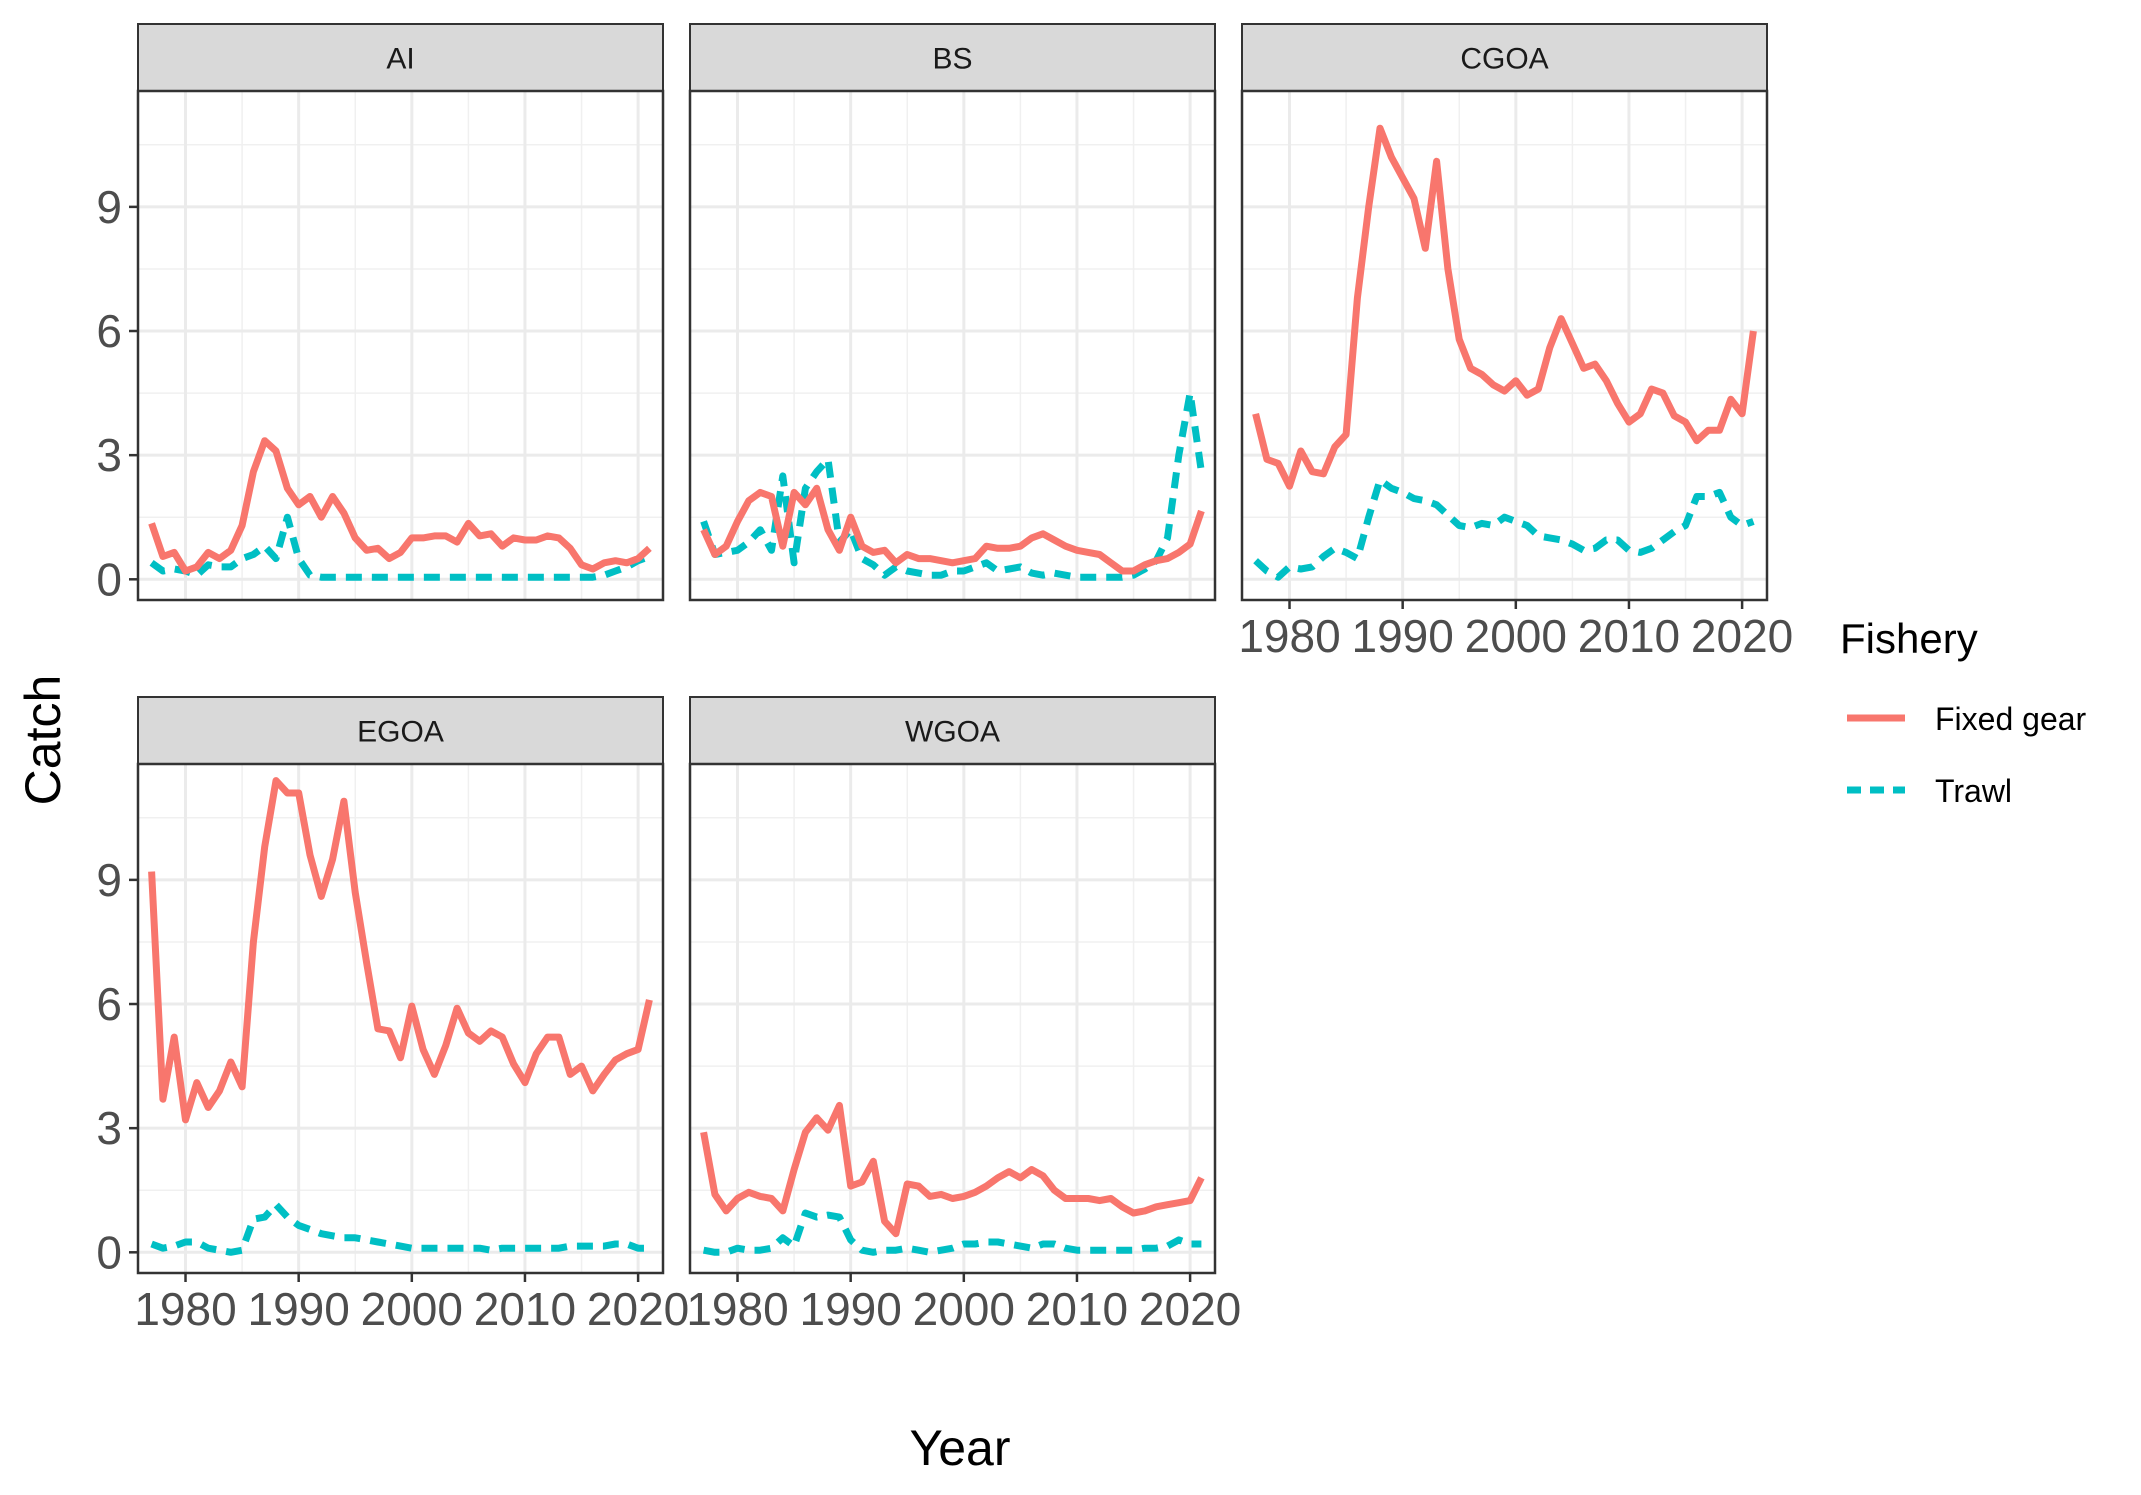 This screenshot has width=2141, height=1495. I want to click on facet-panel-bs: BS, so click(952, 312).